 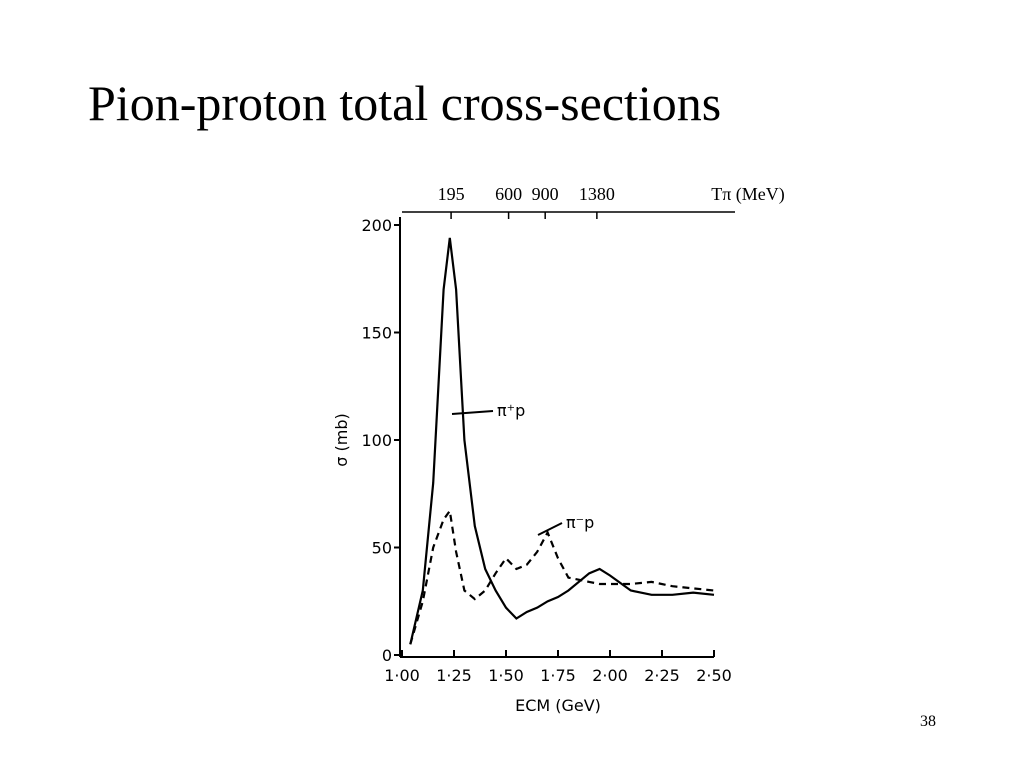 What do you see at coordinates (928, 721) in the screenshot?
I see `page-number: 38` at bounding box center [928, 721].